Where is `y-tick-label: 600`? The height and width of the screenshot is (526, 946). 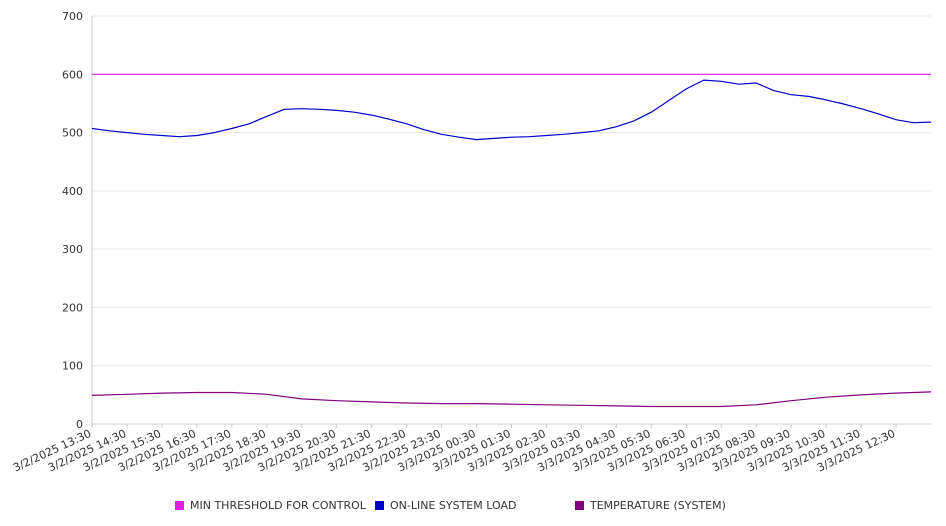
y-tick-label: 600 is located at coordinates (72, 74).